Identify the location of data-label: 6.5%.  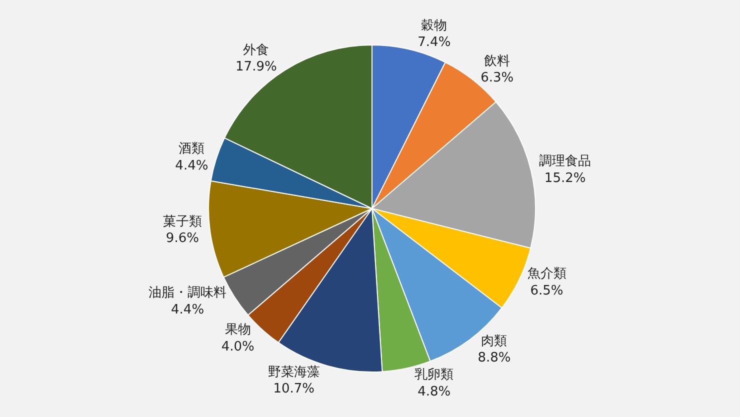
(547, 290).